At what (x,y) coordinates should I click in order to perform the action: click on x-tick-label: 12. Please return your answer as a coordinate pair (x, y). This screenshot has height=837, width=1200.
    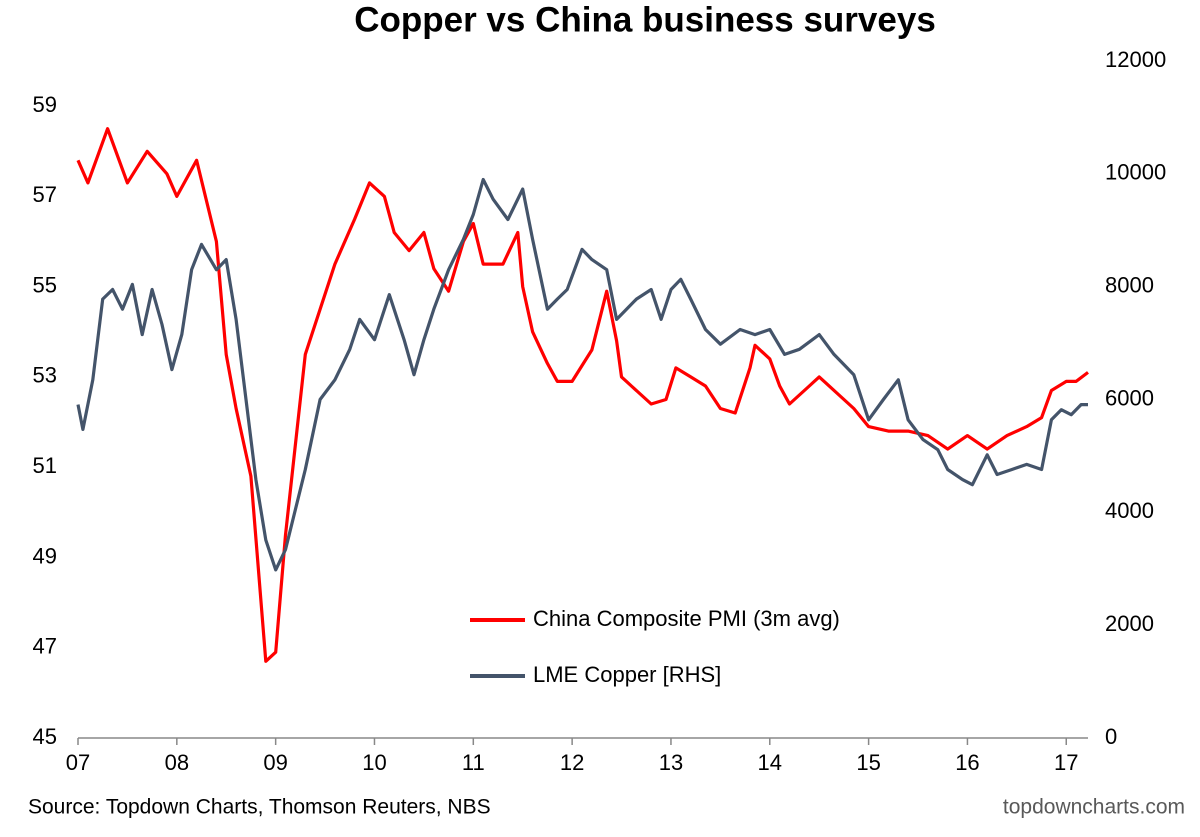
    Looking at the image, I should click on (572, 762).